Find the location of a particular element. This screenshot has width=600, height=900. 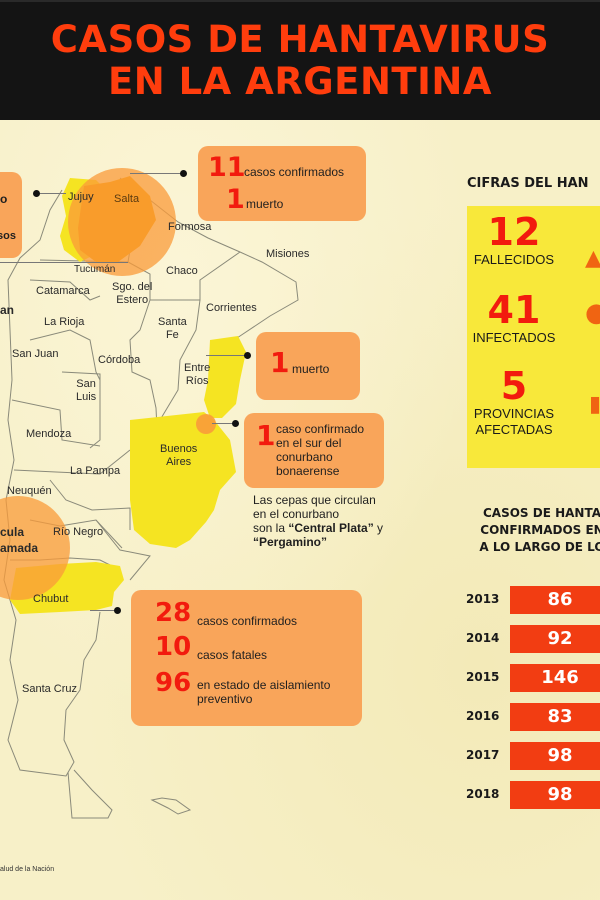

person-icon: ● is located at coordinates (592, 313).